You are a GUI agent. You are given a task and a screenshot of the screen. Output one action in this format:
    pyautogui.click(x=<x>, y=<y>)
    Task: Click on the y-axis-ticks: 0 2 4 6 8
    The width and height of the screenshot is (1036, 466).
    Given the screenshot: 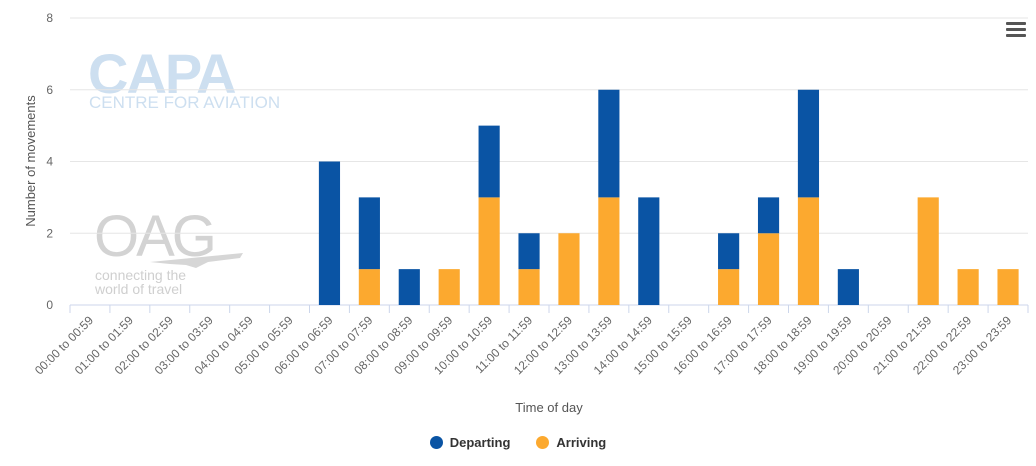 What is the action you would take?
    pyautogui.click(x=49, y=161)
    